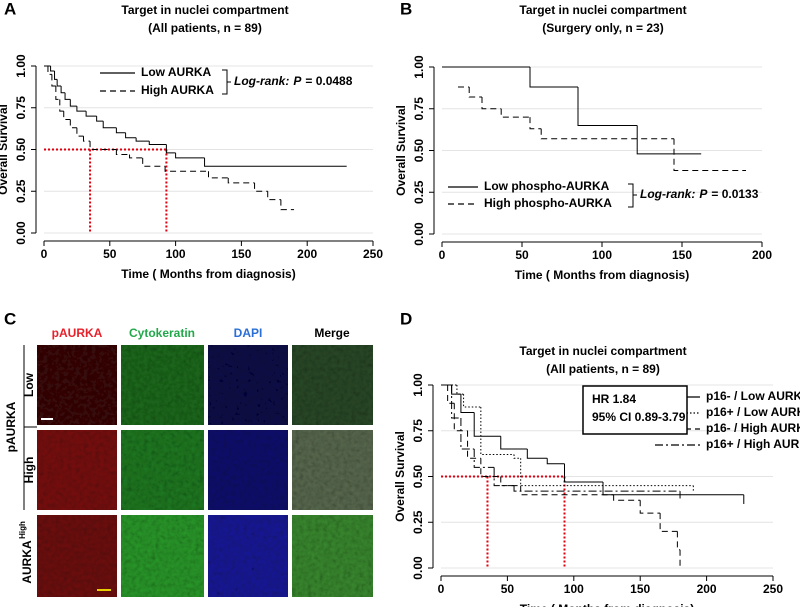 The width and height of the screenshot is (800, 607). Describe the element at coordinates (703, 194) in the screenshot. I see `annotation-part: P` at that location.